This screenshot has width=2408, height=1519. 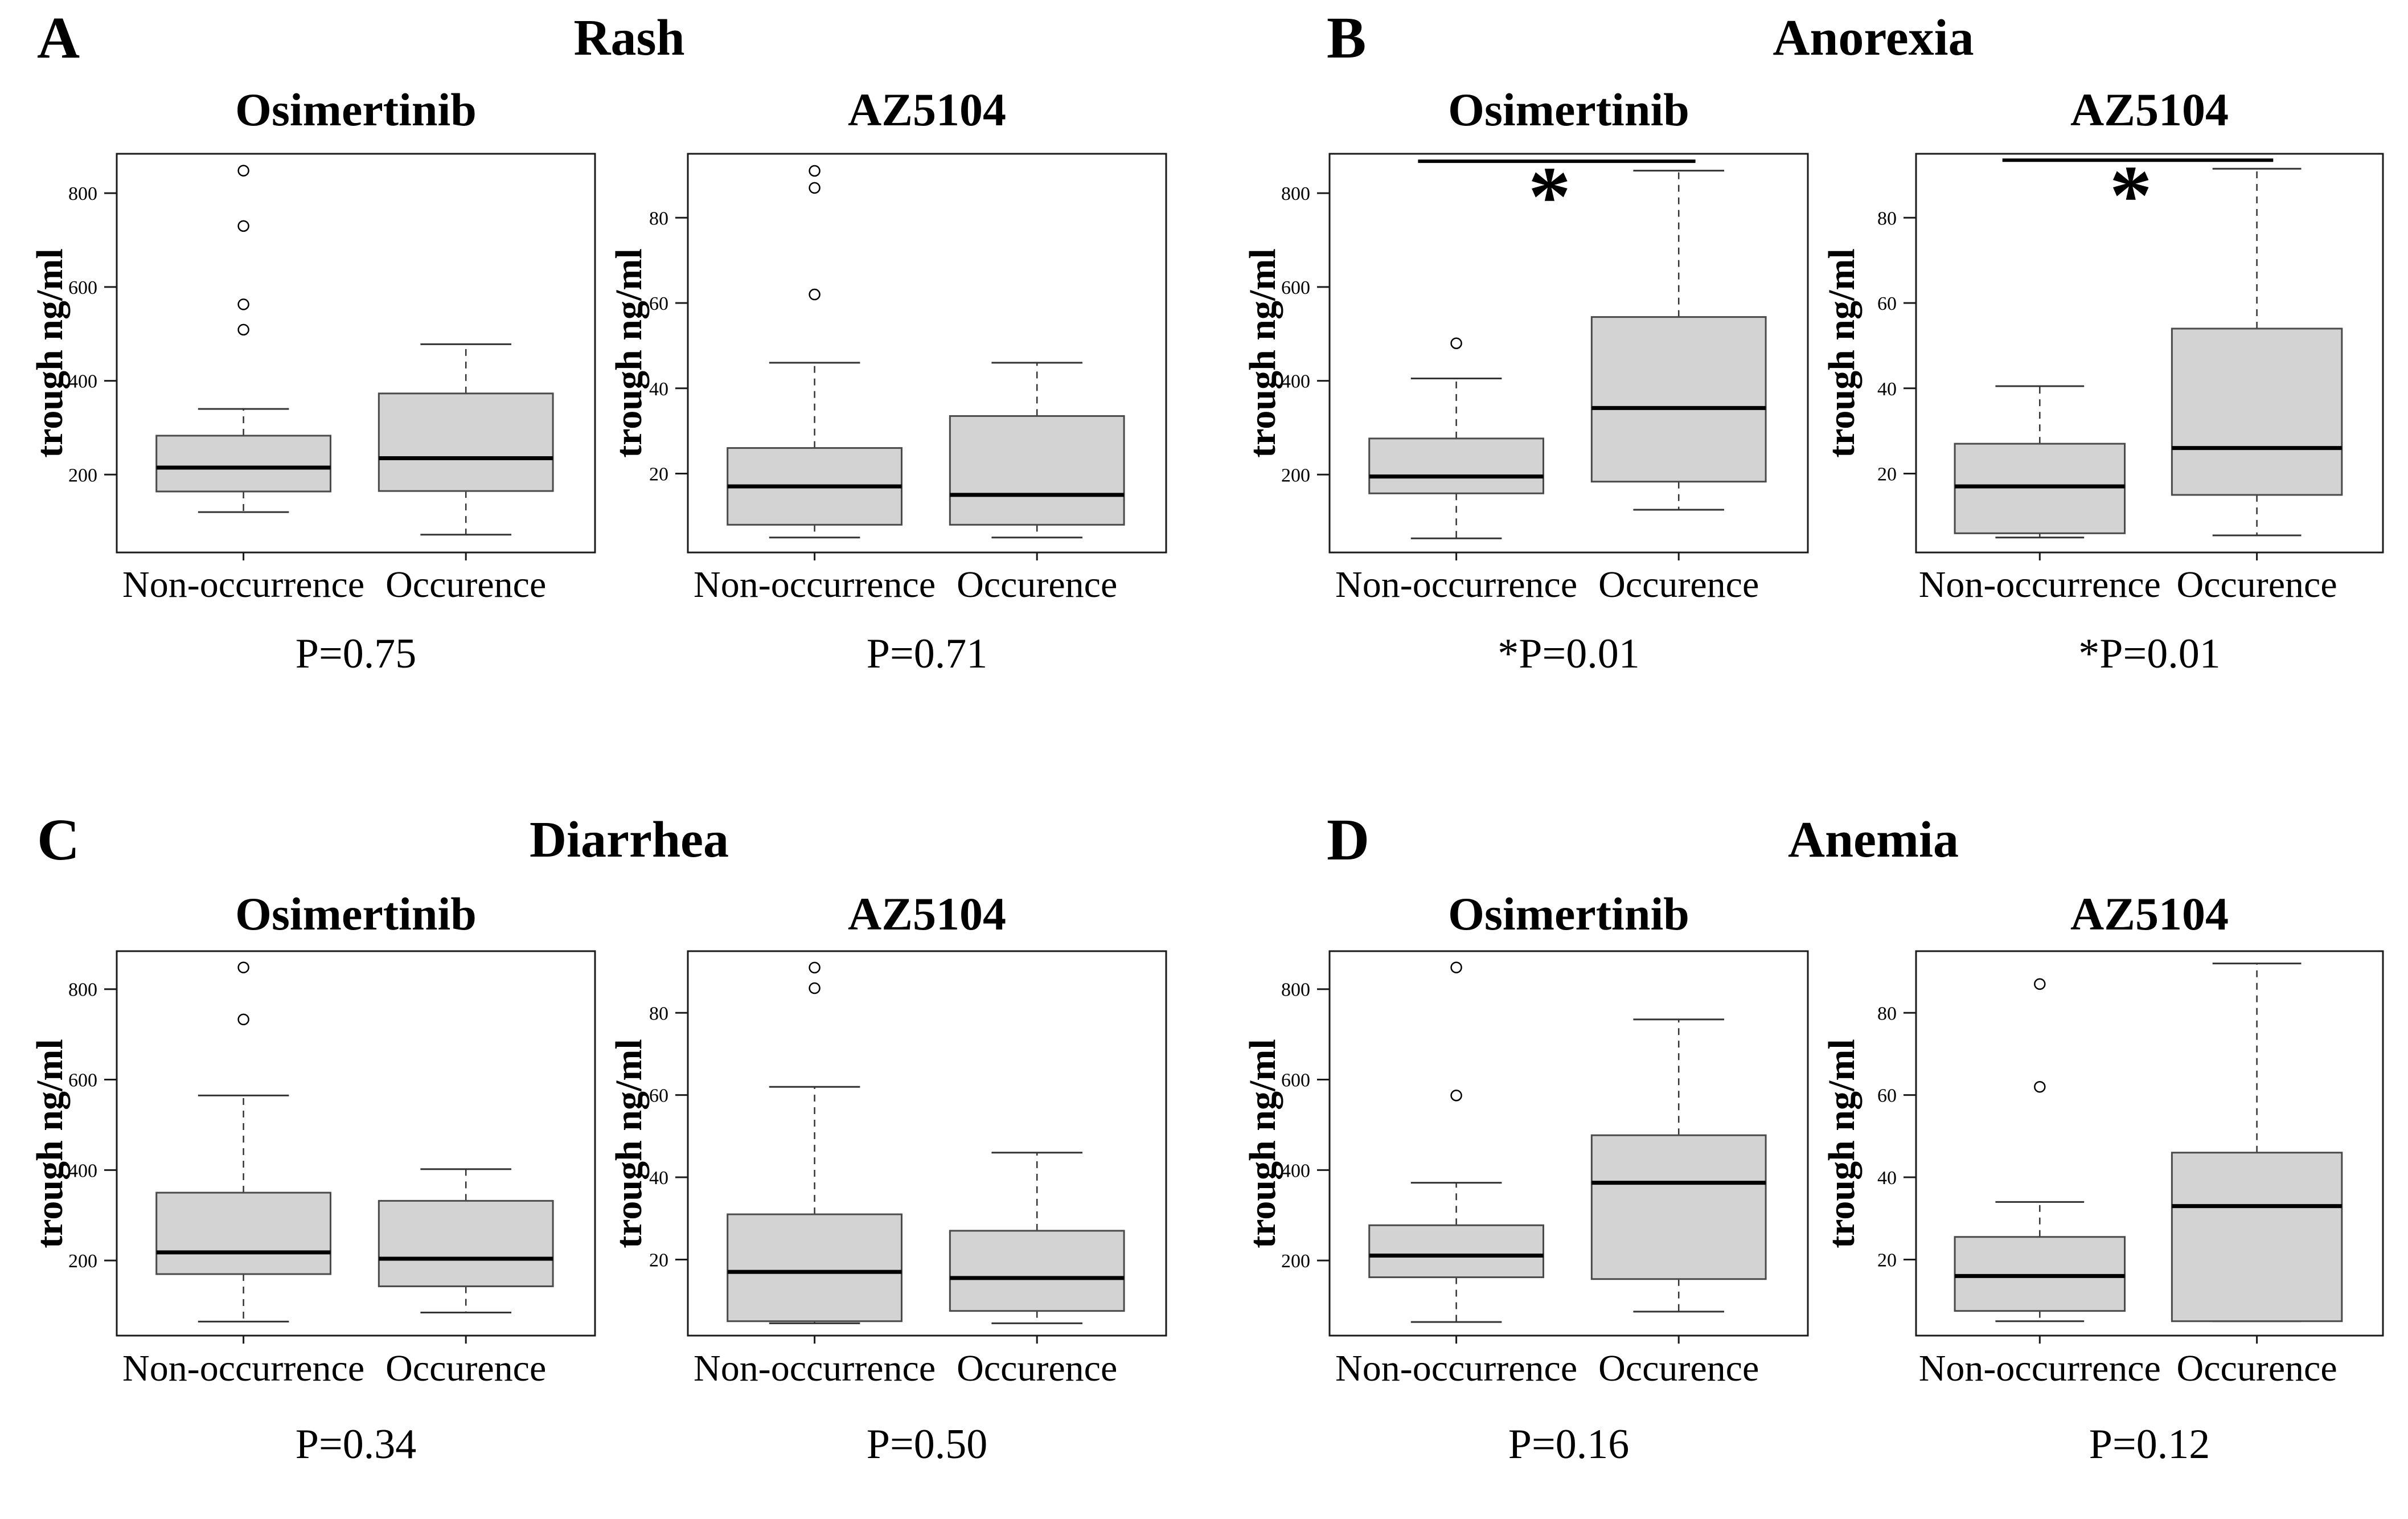 I want to click on p-value-label: P=0.71, so click(x=927, y=653).